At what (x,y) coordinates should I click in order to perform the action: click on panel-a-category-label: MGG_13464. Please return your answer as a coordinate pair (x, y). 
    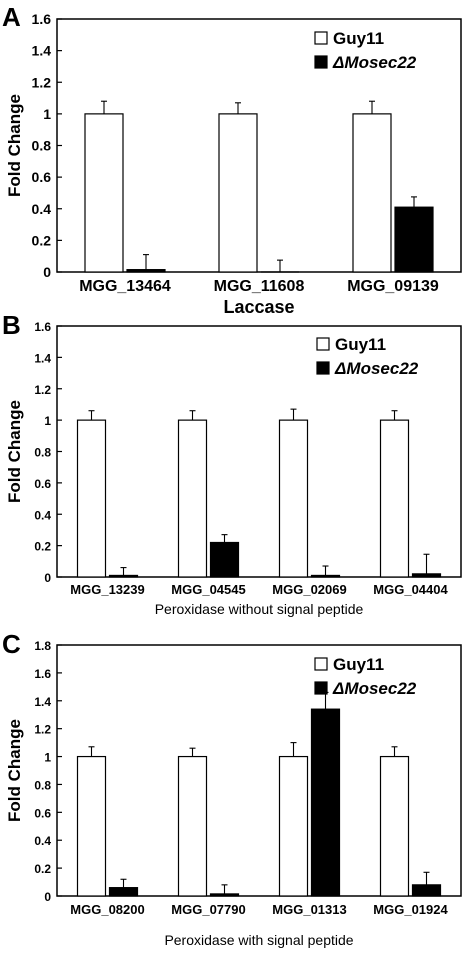
    Looking at the image, I should click on (125, 286).